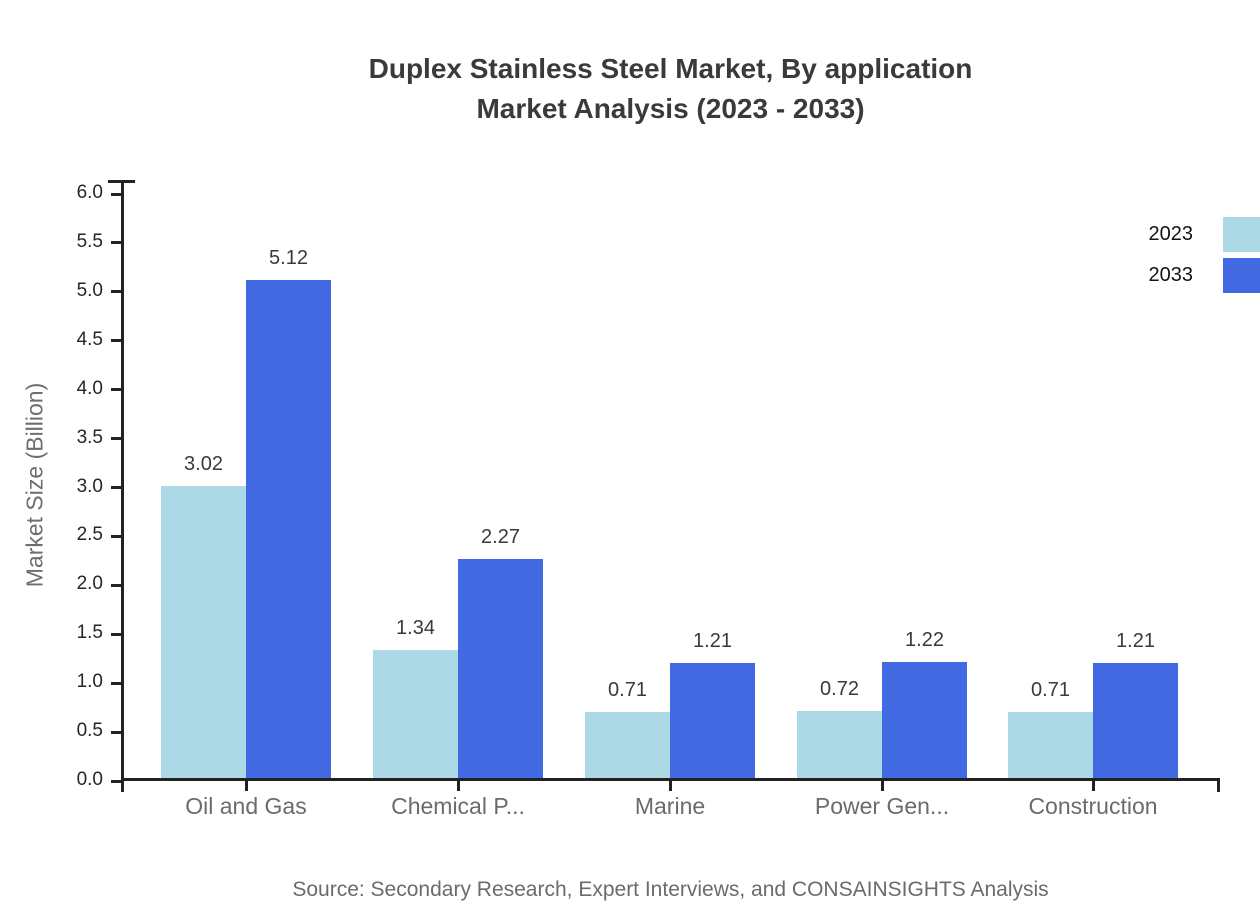 Image resolution: width=1260 pixels, height=920 pixels. I want to click on y-tick-label: 1.0, so click(89, 682).